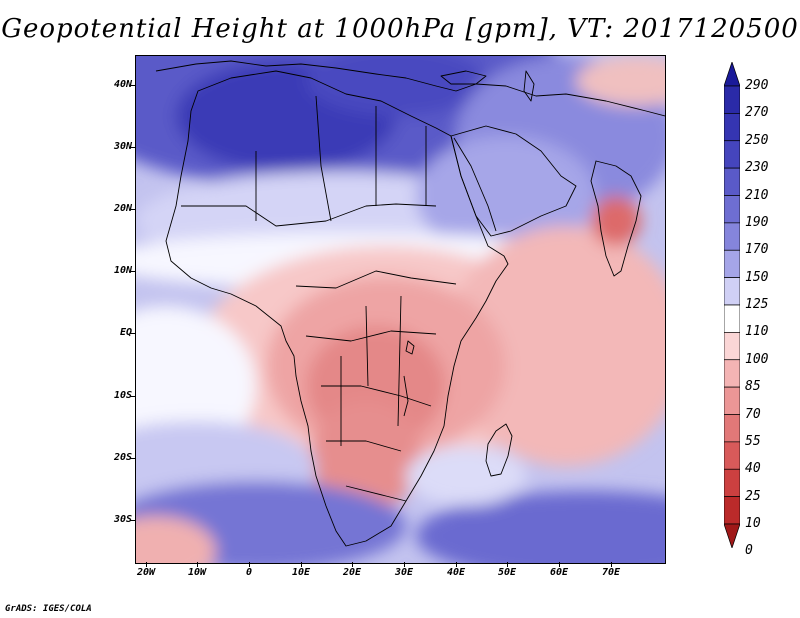 Image resolution: width=800 pixels, height=618 pixels. I want to click on colorbar-level-label: 170, so click(757, 250).